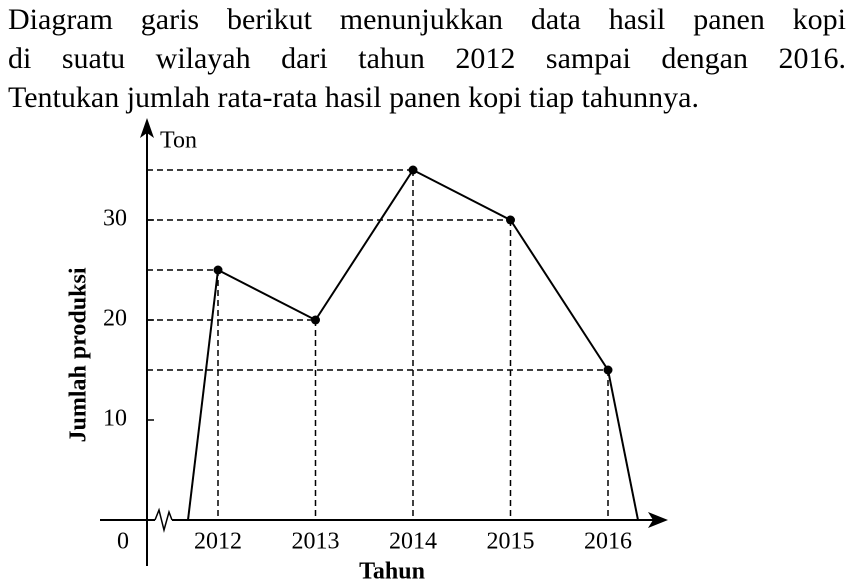 This screenshot has width=856, height=588. Describe the element at coordinates (218, 542) in the screenshot. I see `x-tick-label: 2012` at that location.